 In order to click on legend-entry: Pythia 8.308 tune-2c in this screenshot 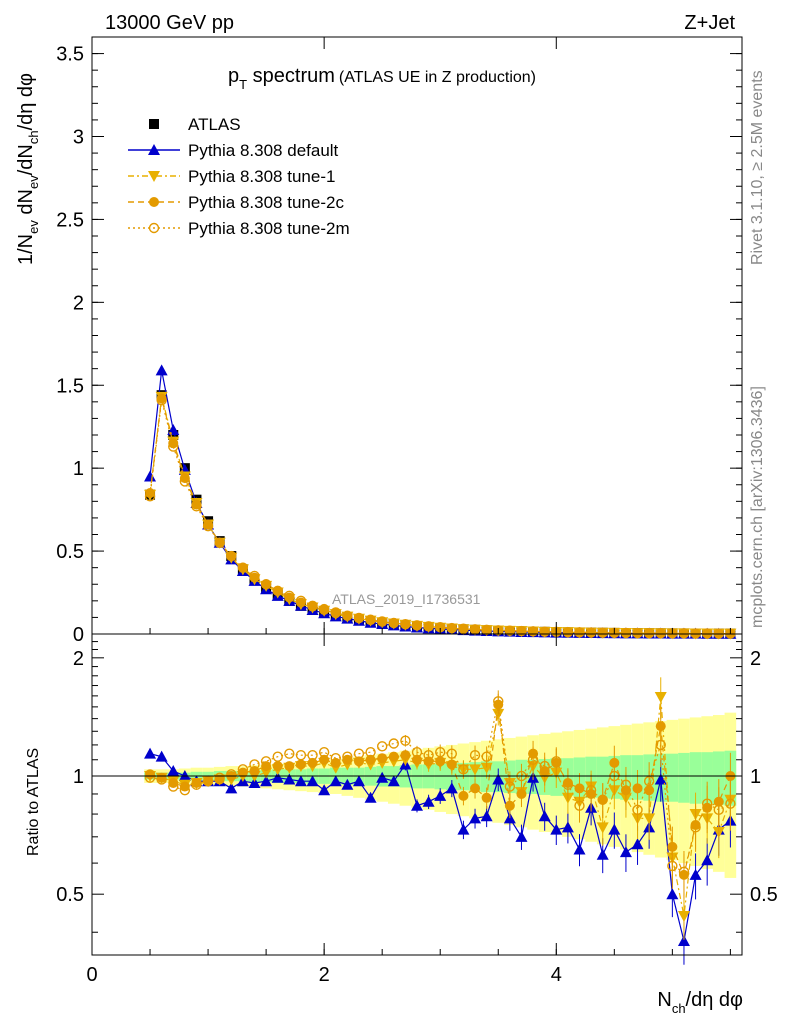, I will do `click(236, 202)`.